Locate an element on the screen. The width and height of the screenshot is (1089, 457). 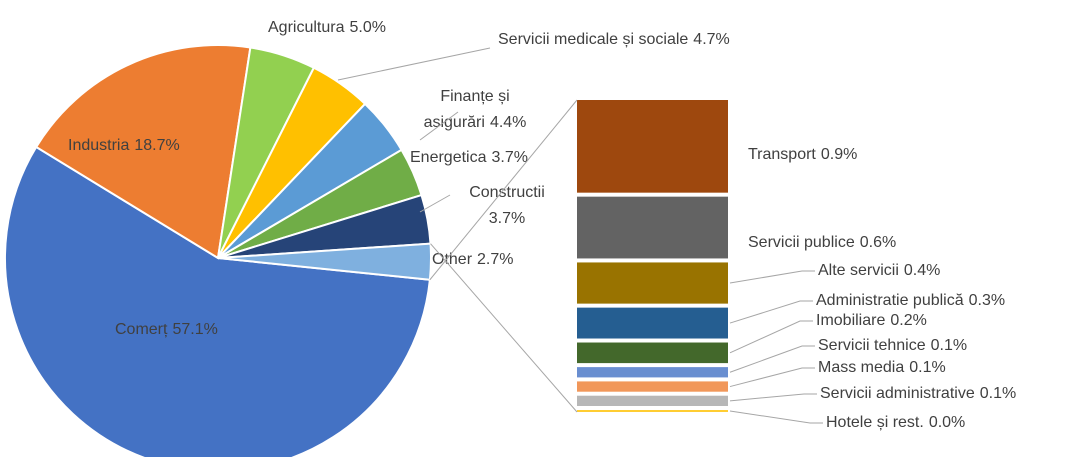
slice-label: Servicii medicale și sociale 4.7% is located at coordinates (614, 39).